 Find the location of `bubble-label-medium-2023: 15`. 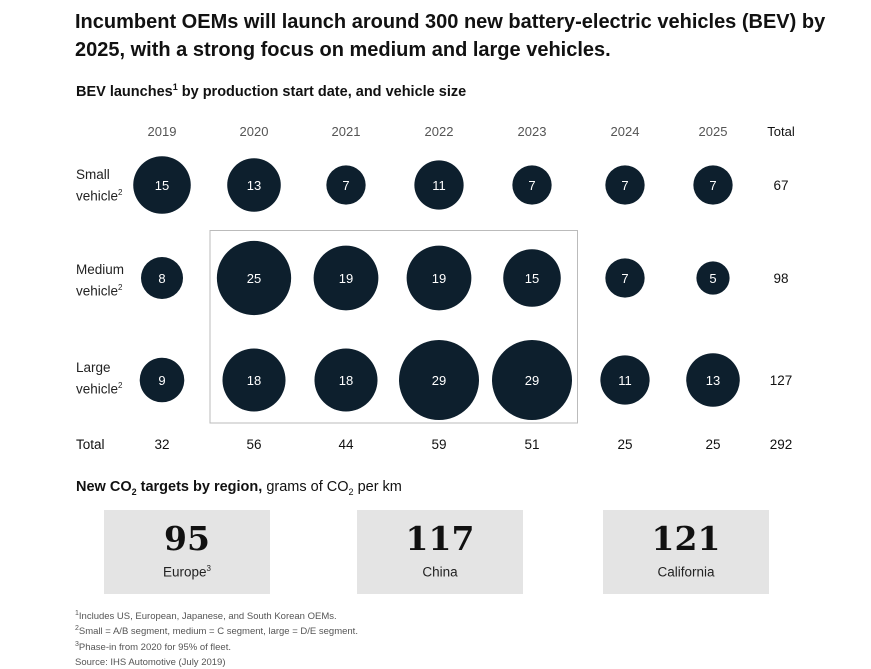

bubble-label-medium-2023: 15 is located at coordinates (532, 278).